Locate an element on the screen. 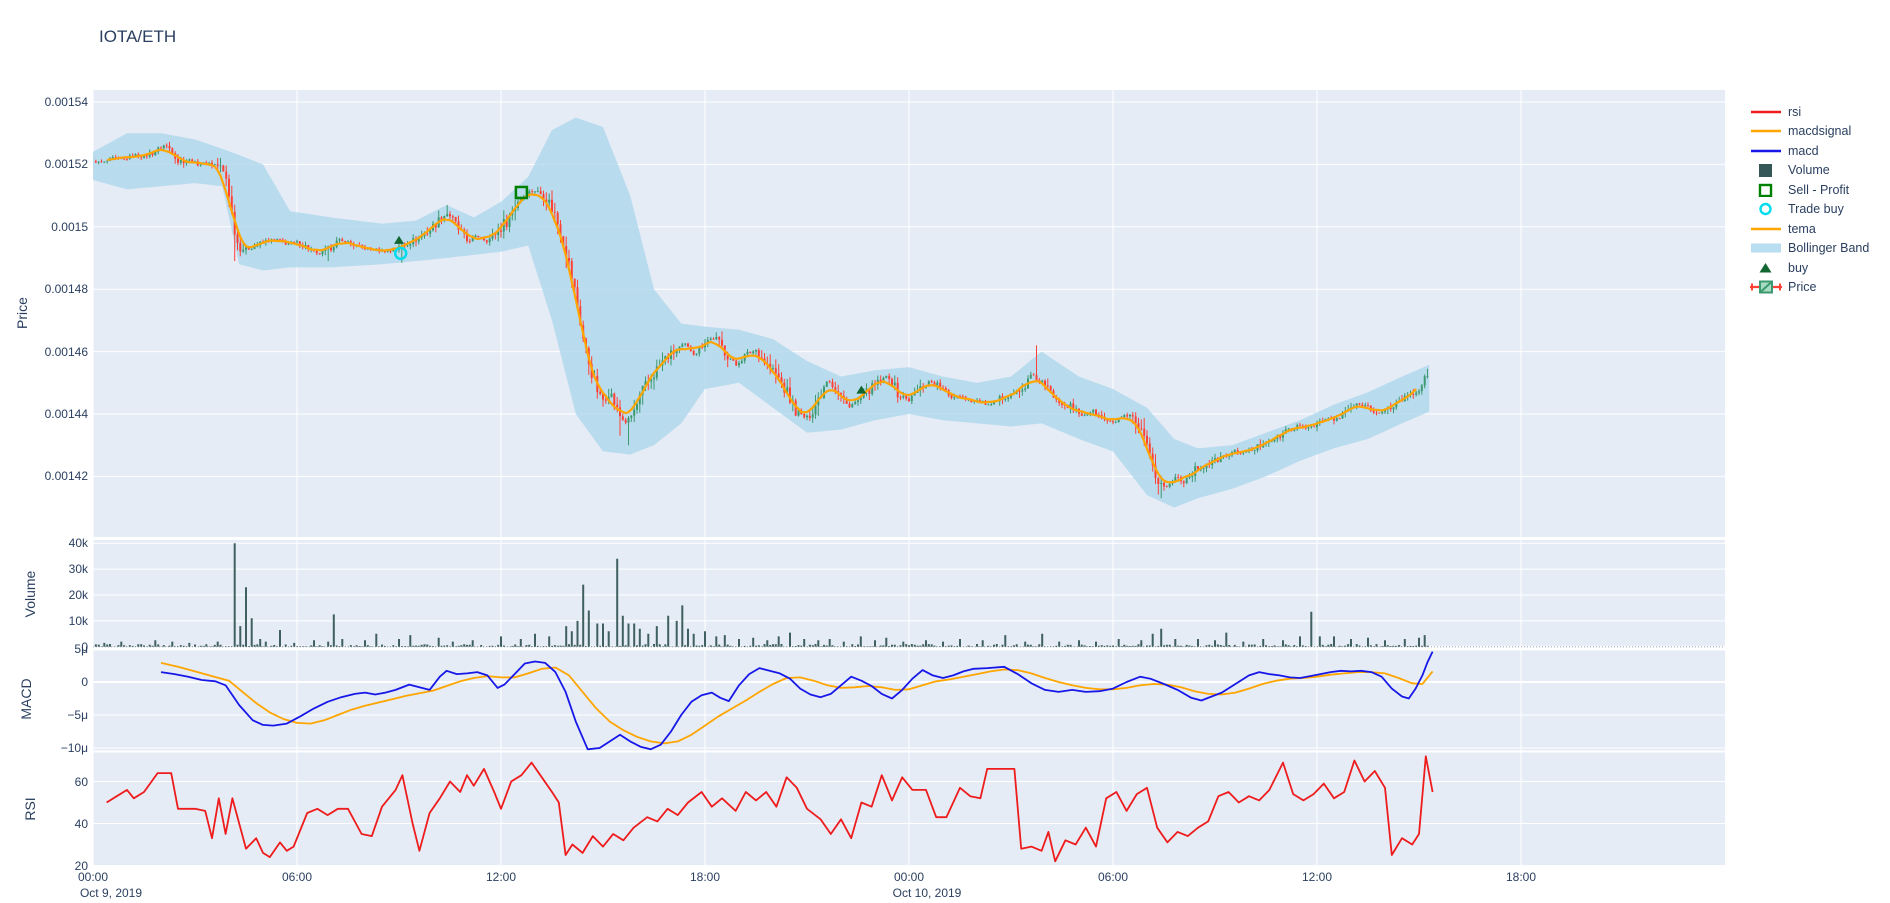  legend-item-price: Price is located at coordinates (1809, 288).